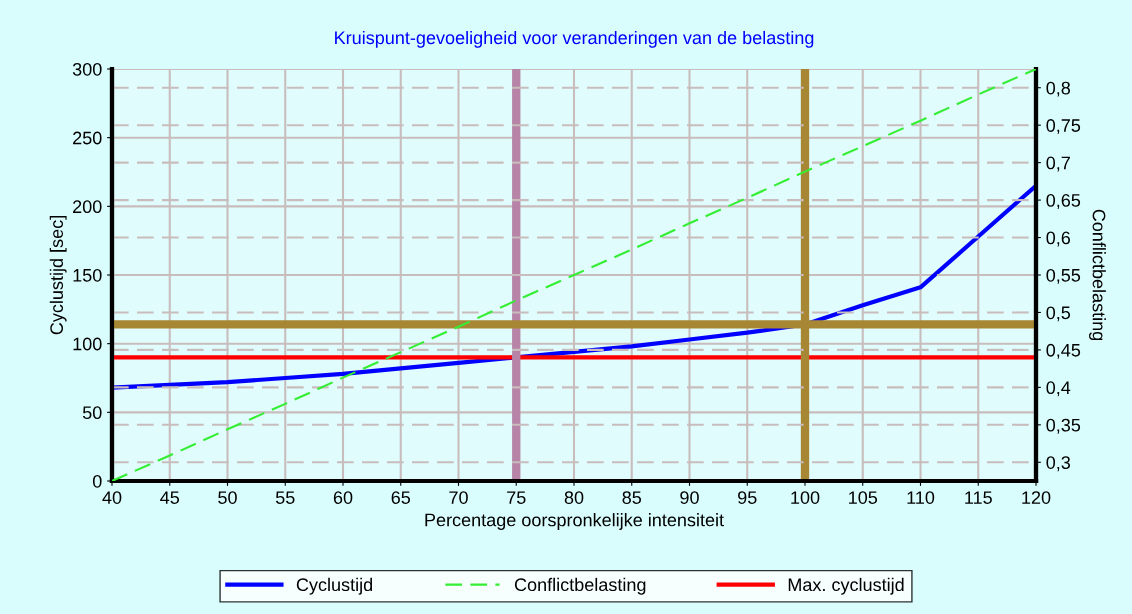 This screenshot has width=1132, height=614. Describe the element at coordinates (97, 481) in the screenshot. I see `y-tick-label: 0` at that location.